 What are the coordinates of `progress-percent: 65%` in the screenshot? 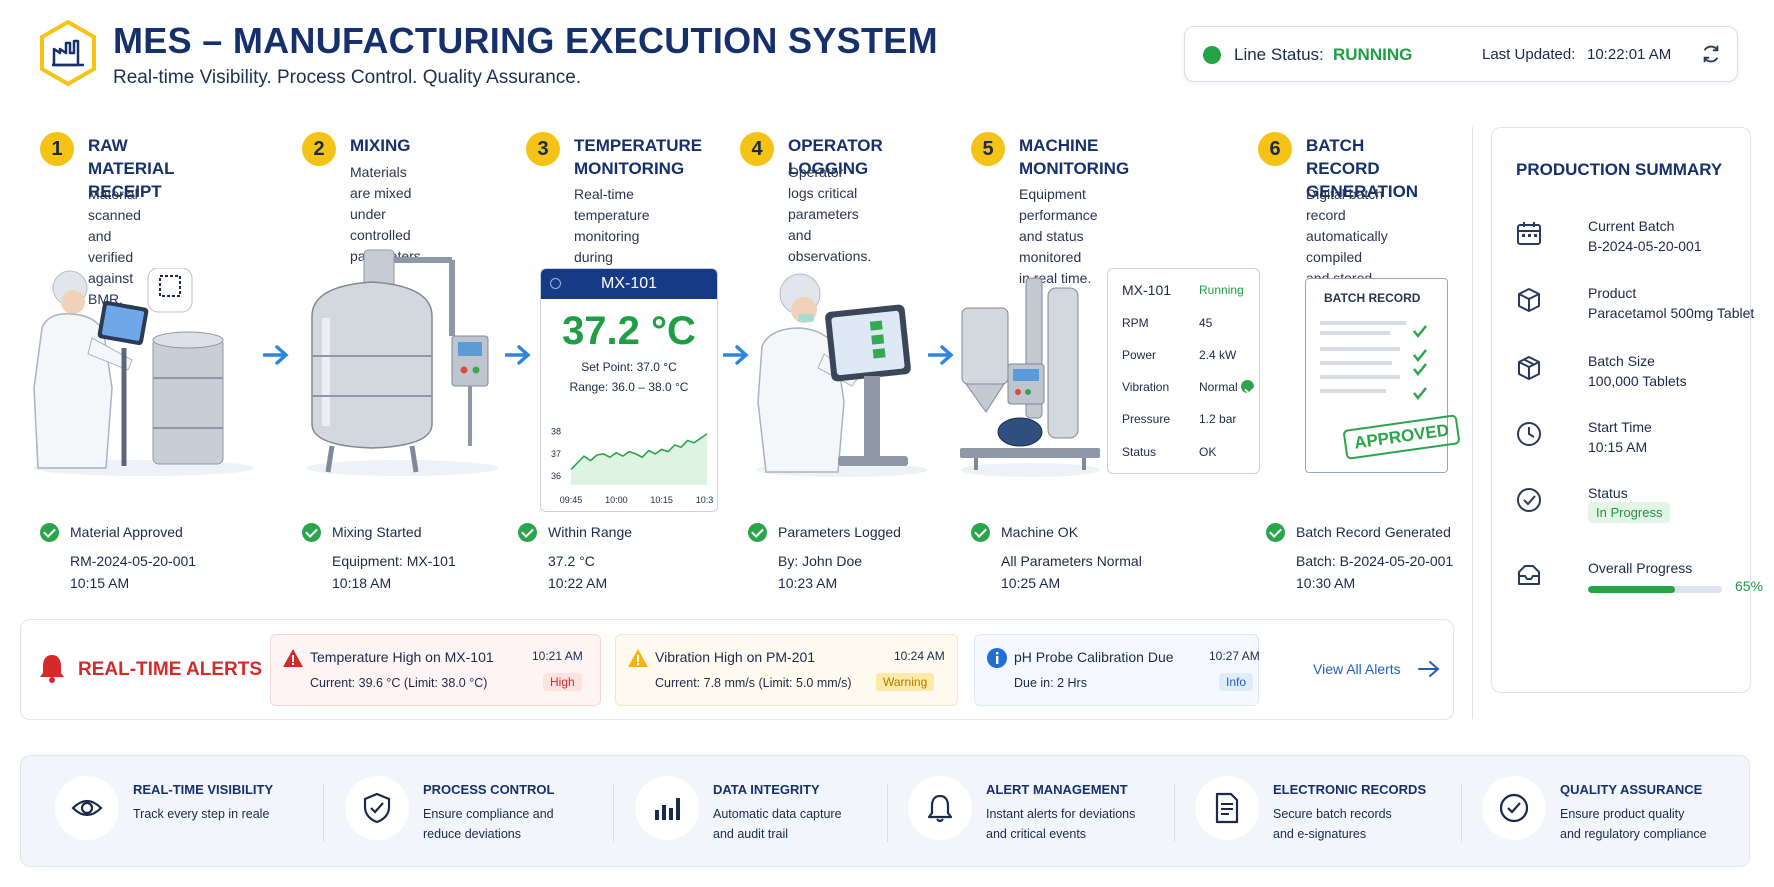 It's located at (1749, 586).